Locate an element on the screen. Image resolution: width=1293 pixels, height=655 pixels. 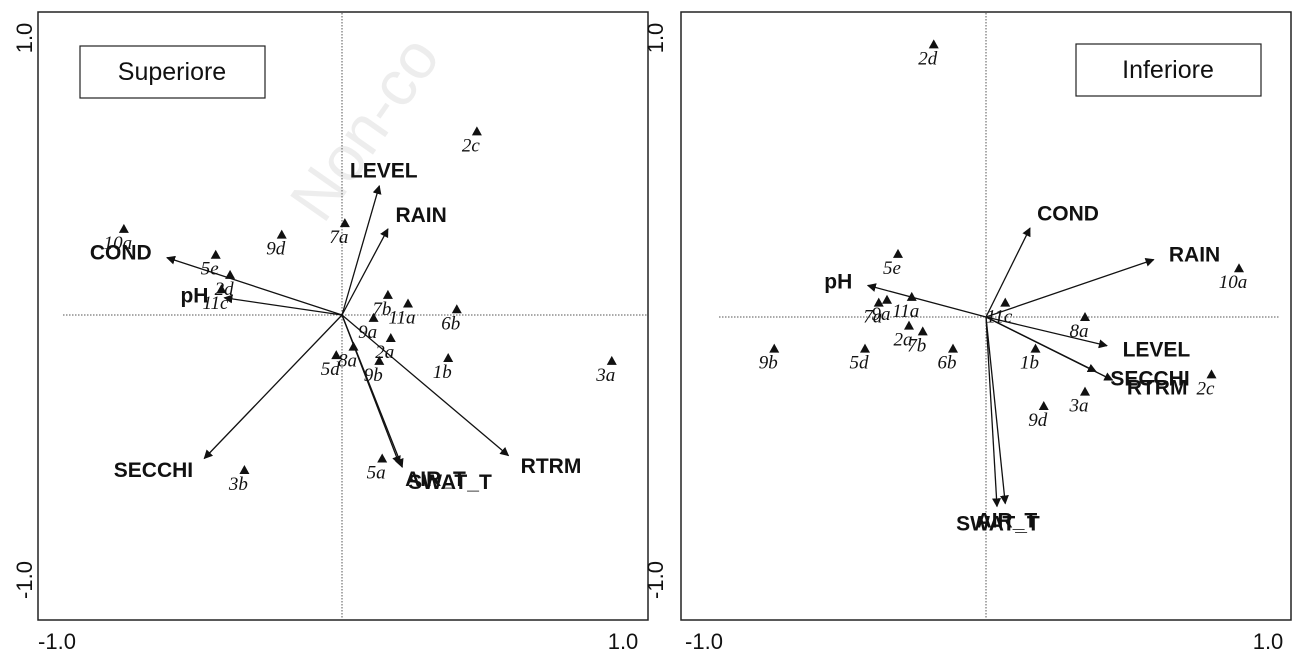
watermark: Non-co is located at coordinates (364, 128).